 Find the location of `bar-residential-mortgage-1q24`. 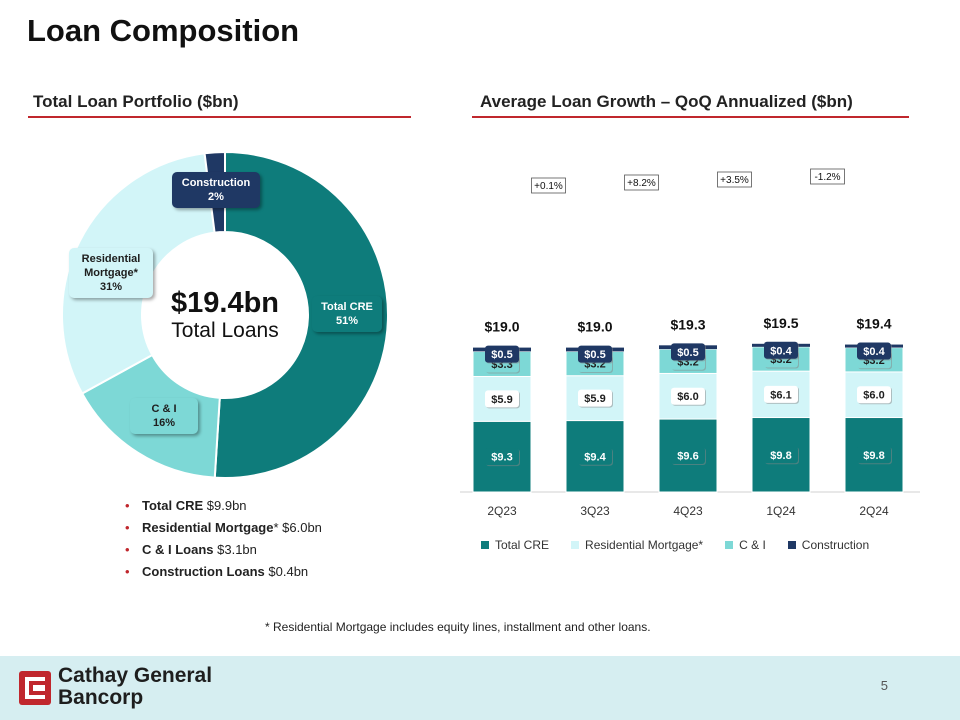

bar-residential-mortgage-1q24 is located at coordinates (781, 394).